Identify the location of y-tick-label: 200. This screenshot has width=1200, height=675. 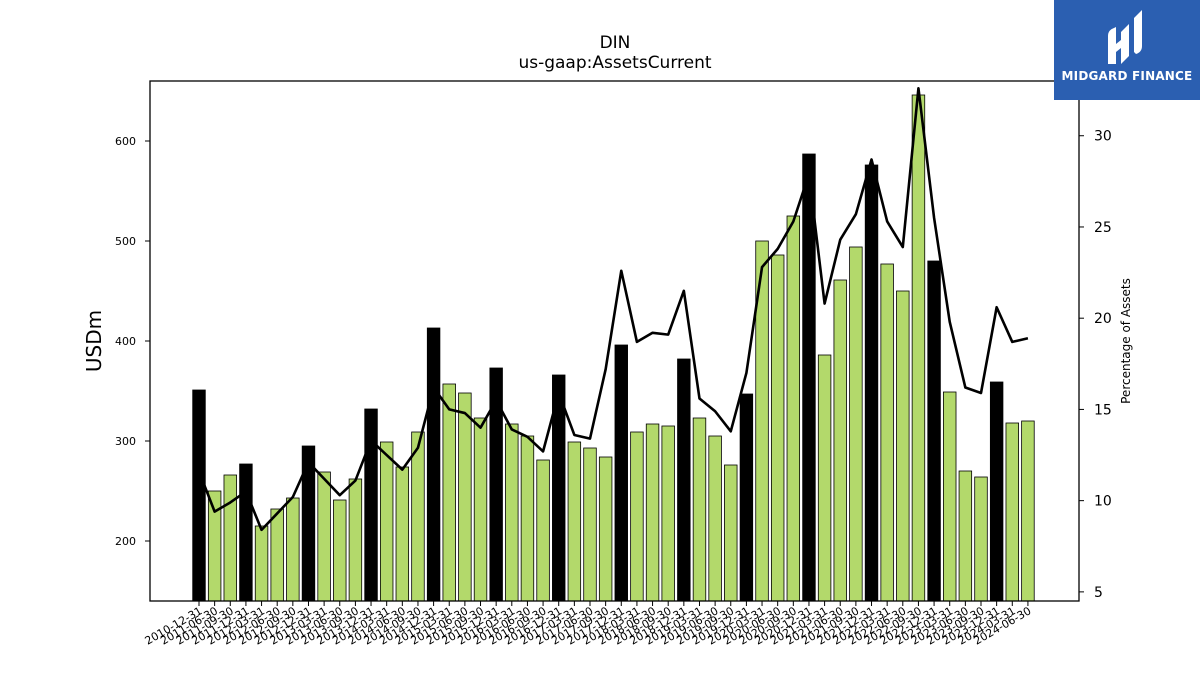
(125, 541).